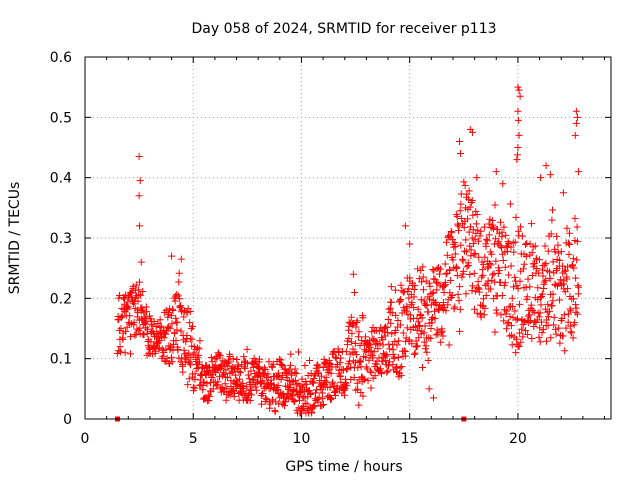 The image size is (640, 480). I want to click on y-axis-label: SRMTID / TECUs, so click(15, 238).